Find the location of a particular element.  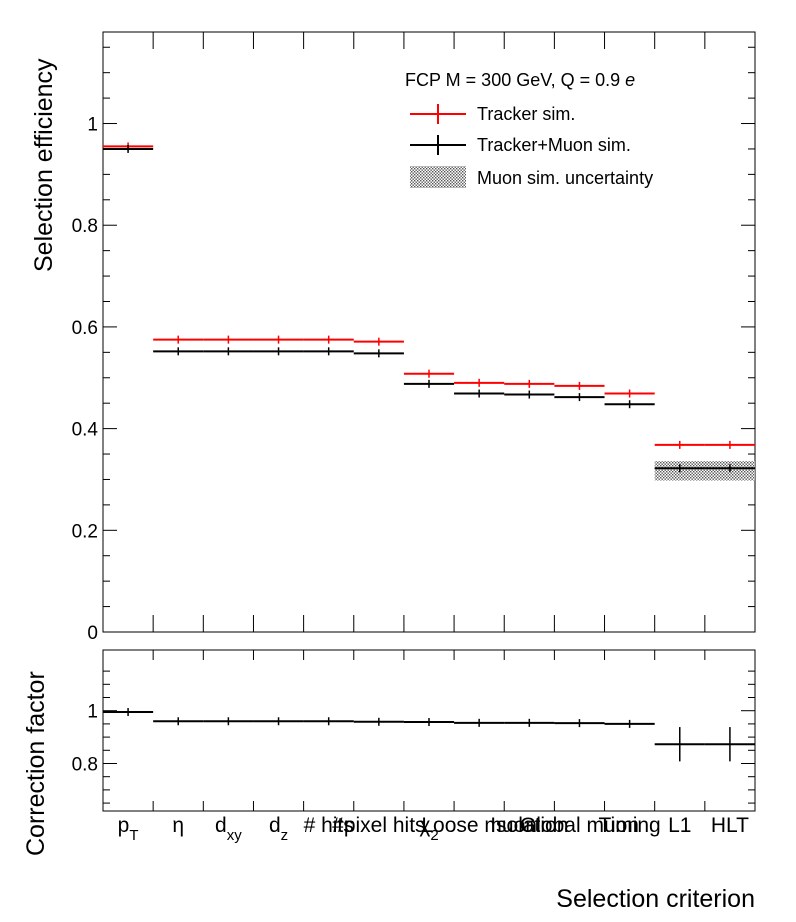

legend-label-tracker-muon-sim: Tracker+Muon sim. is located at coordinates (554, 145).